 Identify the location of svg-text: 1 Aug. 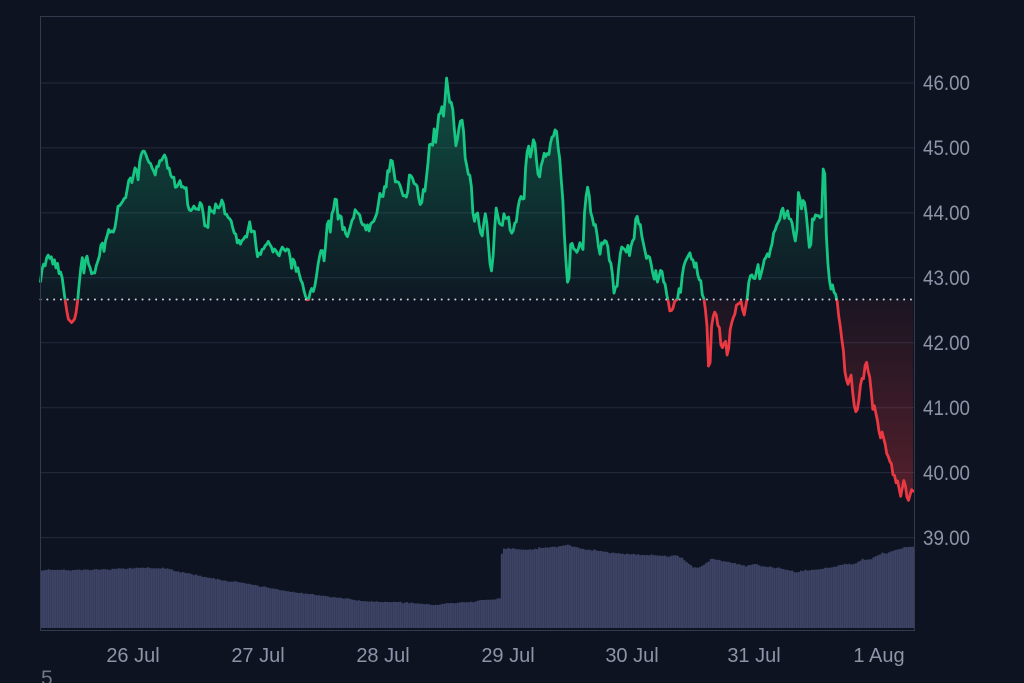
(878, 656).